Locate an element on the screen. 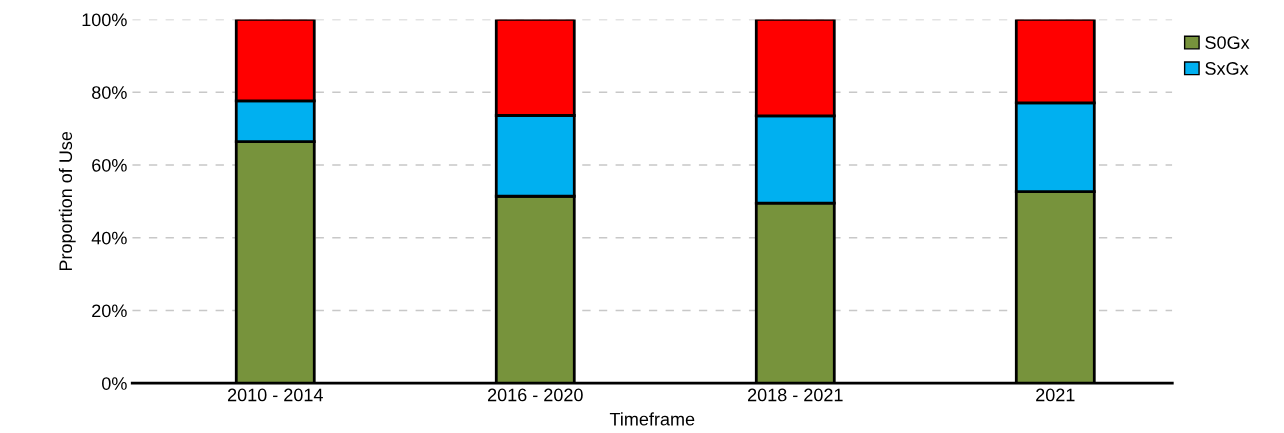  y-tick-label: 80% is located at coordinates (109, 92).